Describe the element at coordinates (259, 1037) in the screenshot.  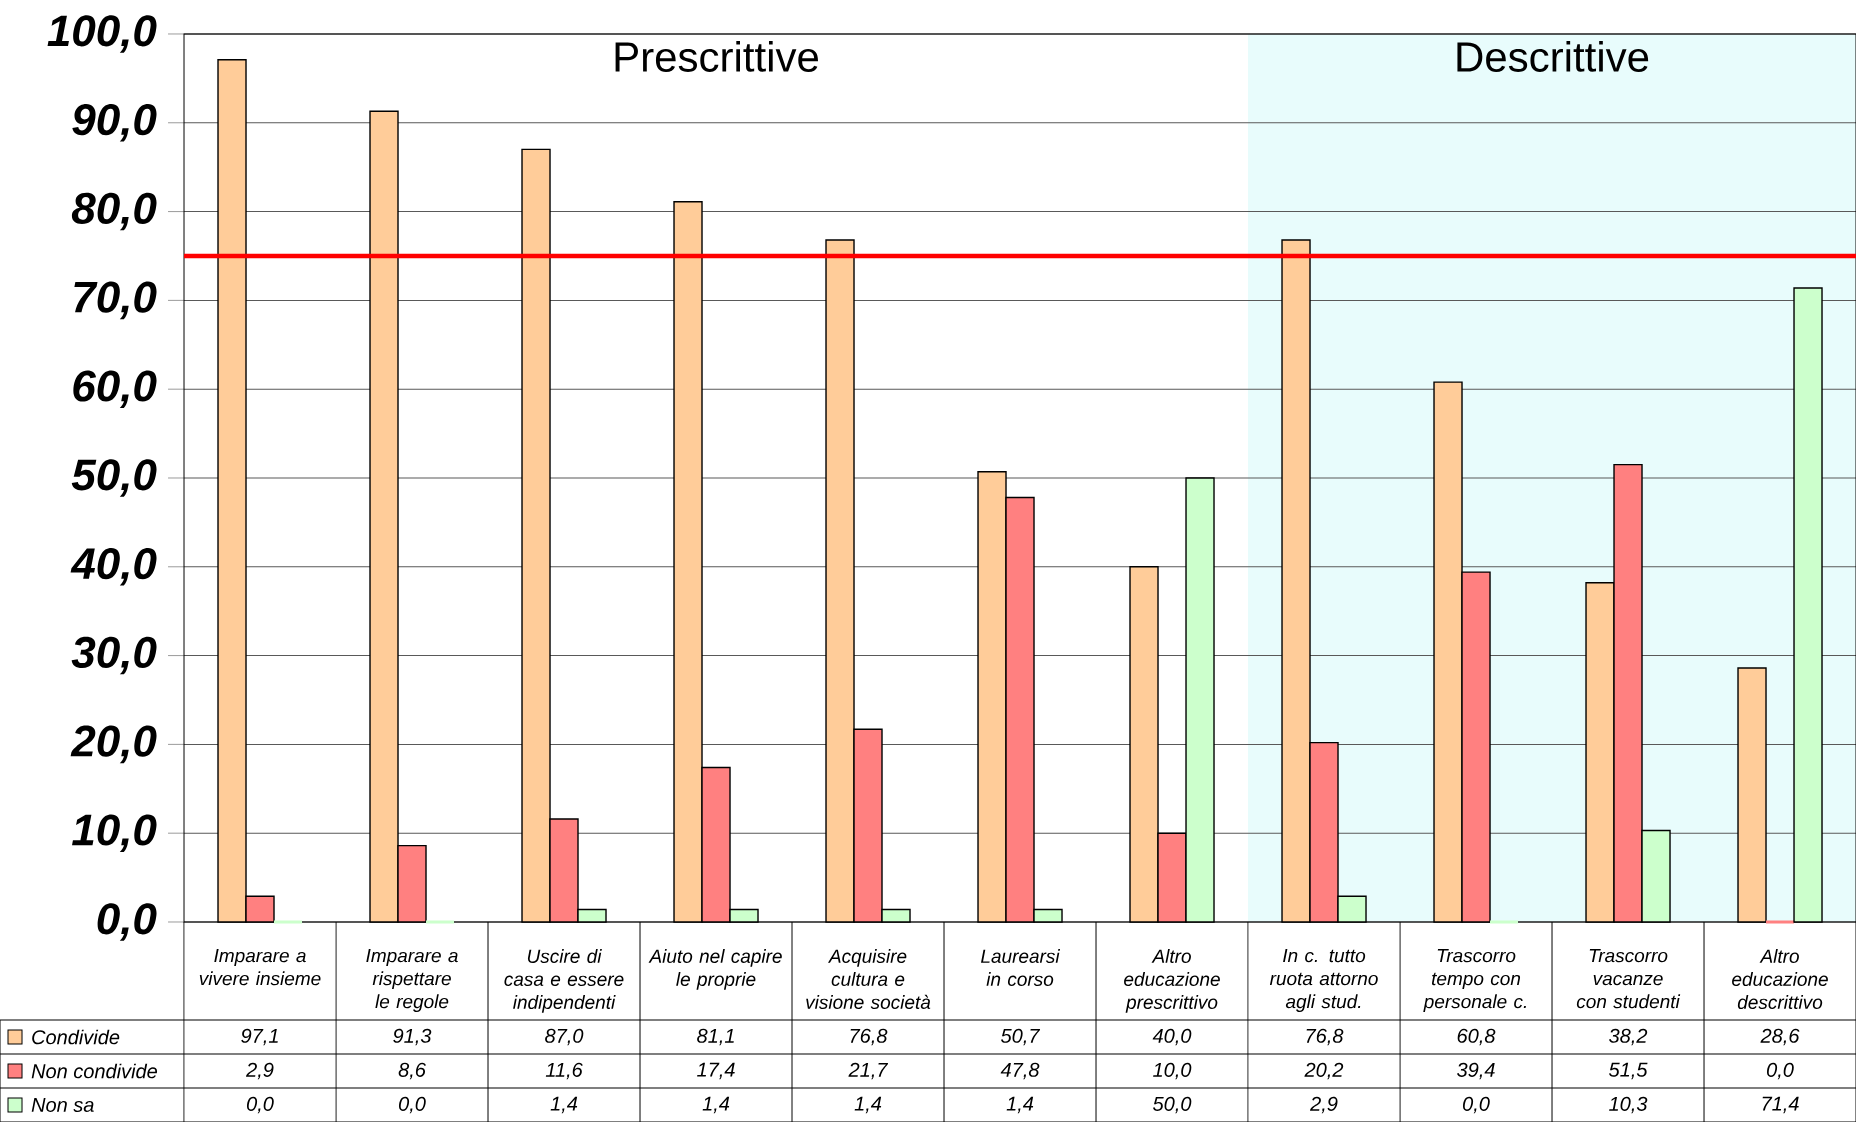
I see `data-label: 97,1` at that location.